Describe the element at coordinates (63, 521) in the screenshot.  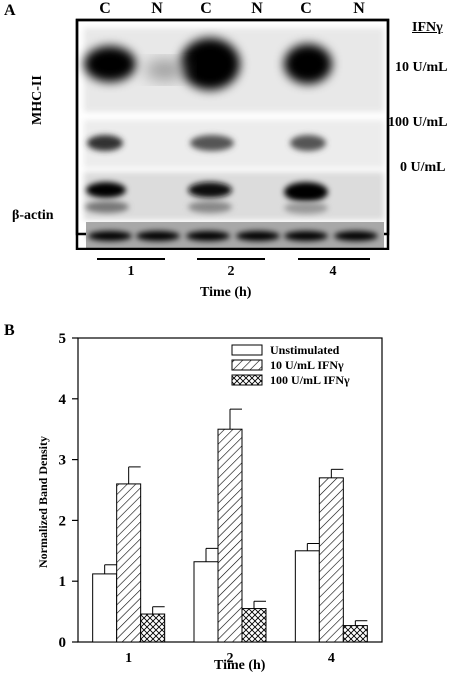
I see `y-tick-label-2: 2` at that location.